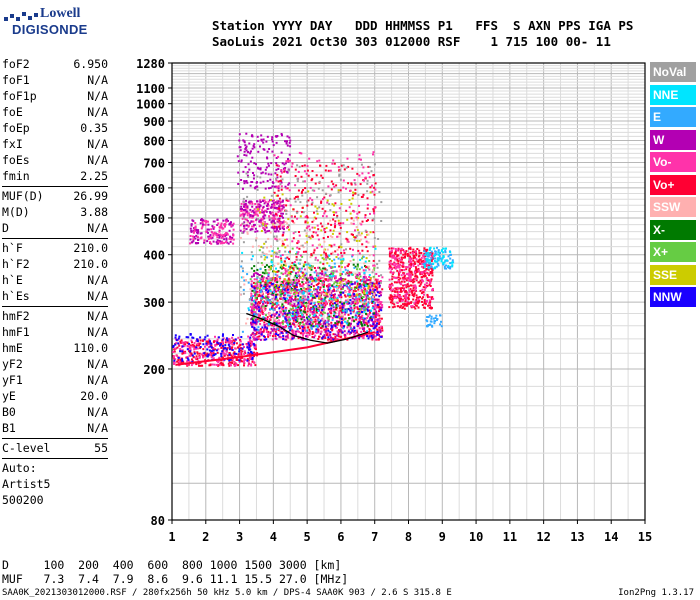 The height and width of the screenshot is (600, 700). What do you see at coordinates (308, 287) in the screenshot?
I see `echo-cluster-nne` at bounding box center [308, 287].